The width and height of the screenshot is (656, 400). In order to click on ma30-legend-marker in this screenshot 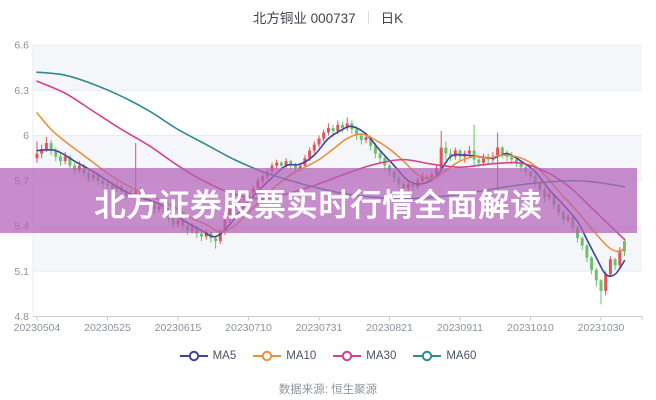, I will do `click(347, 356)`.